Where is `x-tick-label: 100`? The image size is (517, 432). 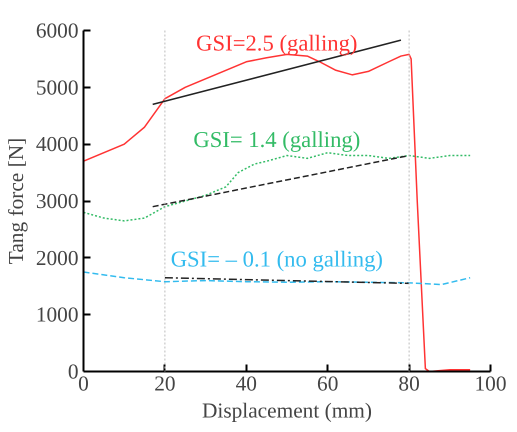
x-tick-label: 100 is located at coordinates (490, 384).